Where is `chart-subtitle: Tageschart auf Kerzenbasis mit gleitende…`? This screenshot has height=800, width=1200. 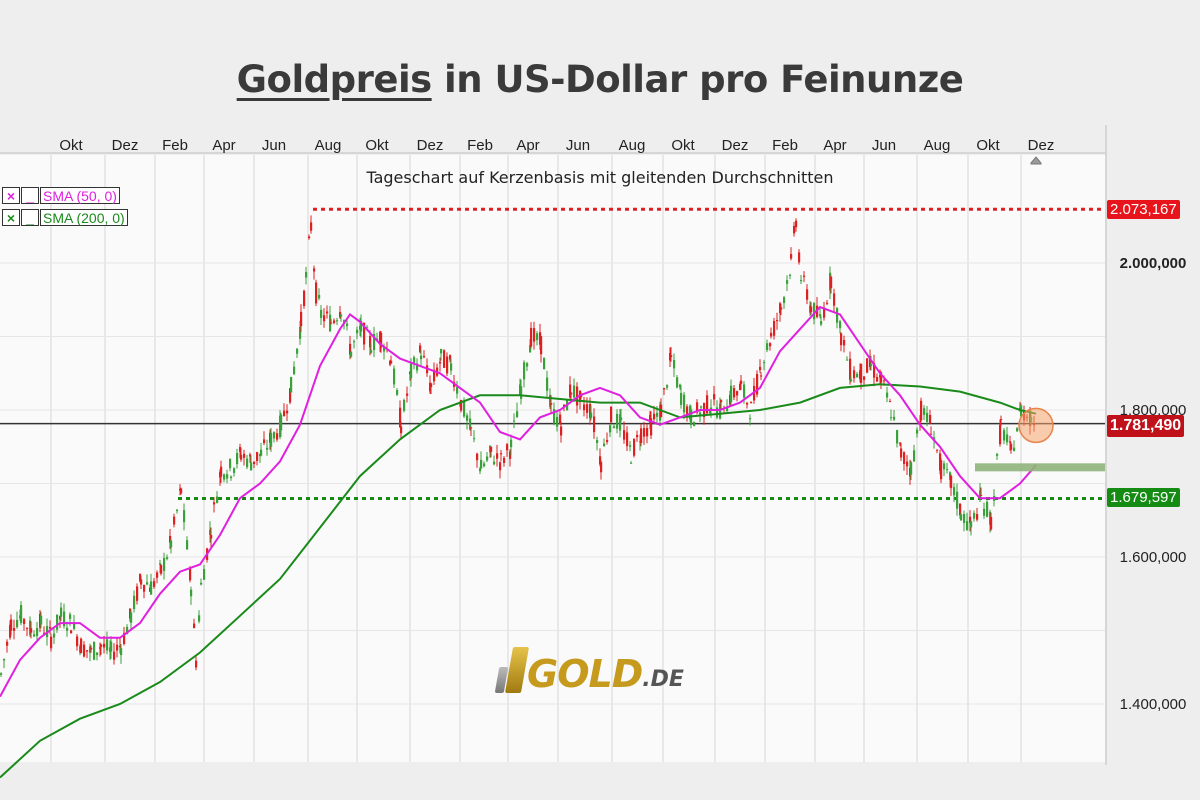 chart-subtitle: Tageschart auf Kerzenbasis mit gleitende… is located at coordinates (600, 177).